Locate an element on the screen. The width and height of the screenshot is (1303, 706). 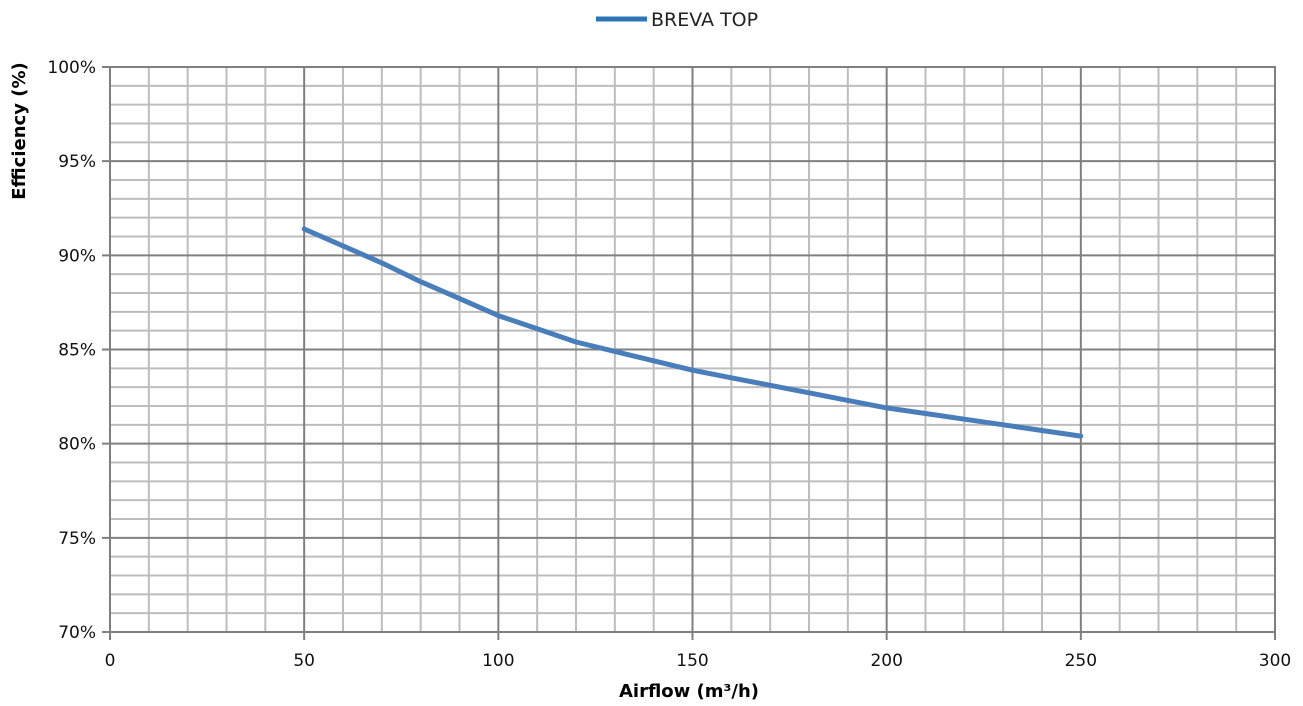
x-tick-label: 0 is located at coordinates (110, 661).